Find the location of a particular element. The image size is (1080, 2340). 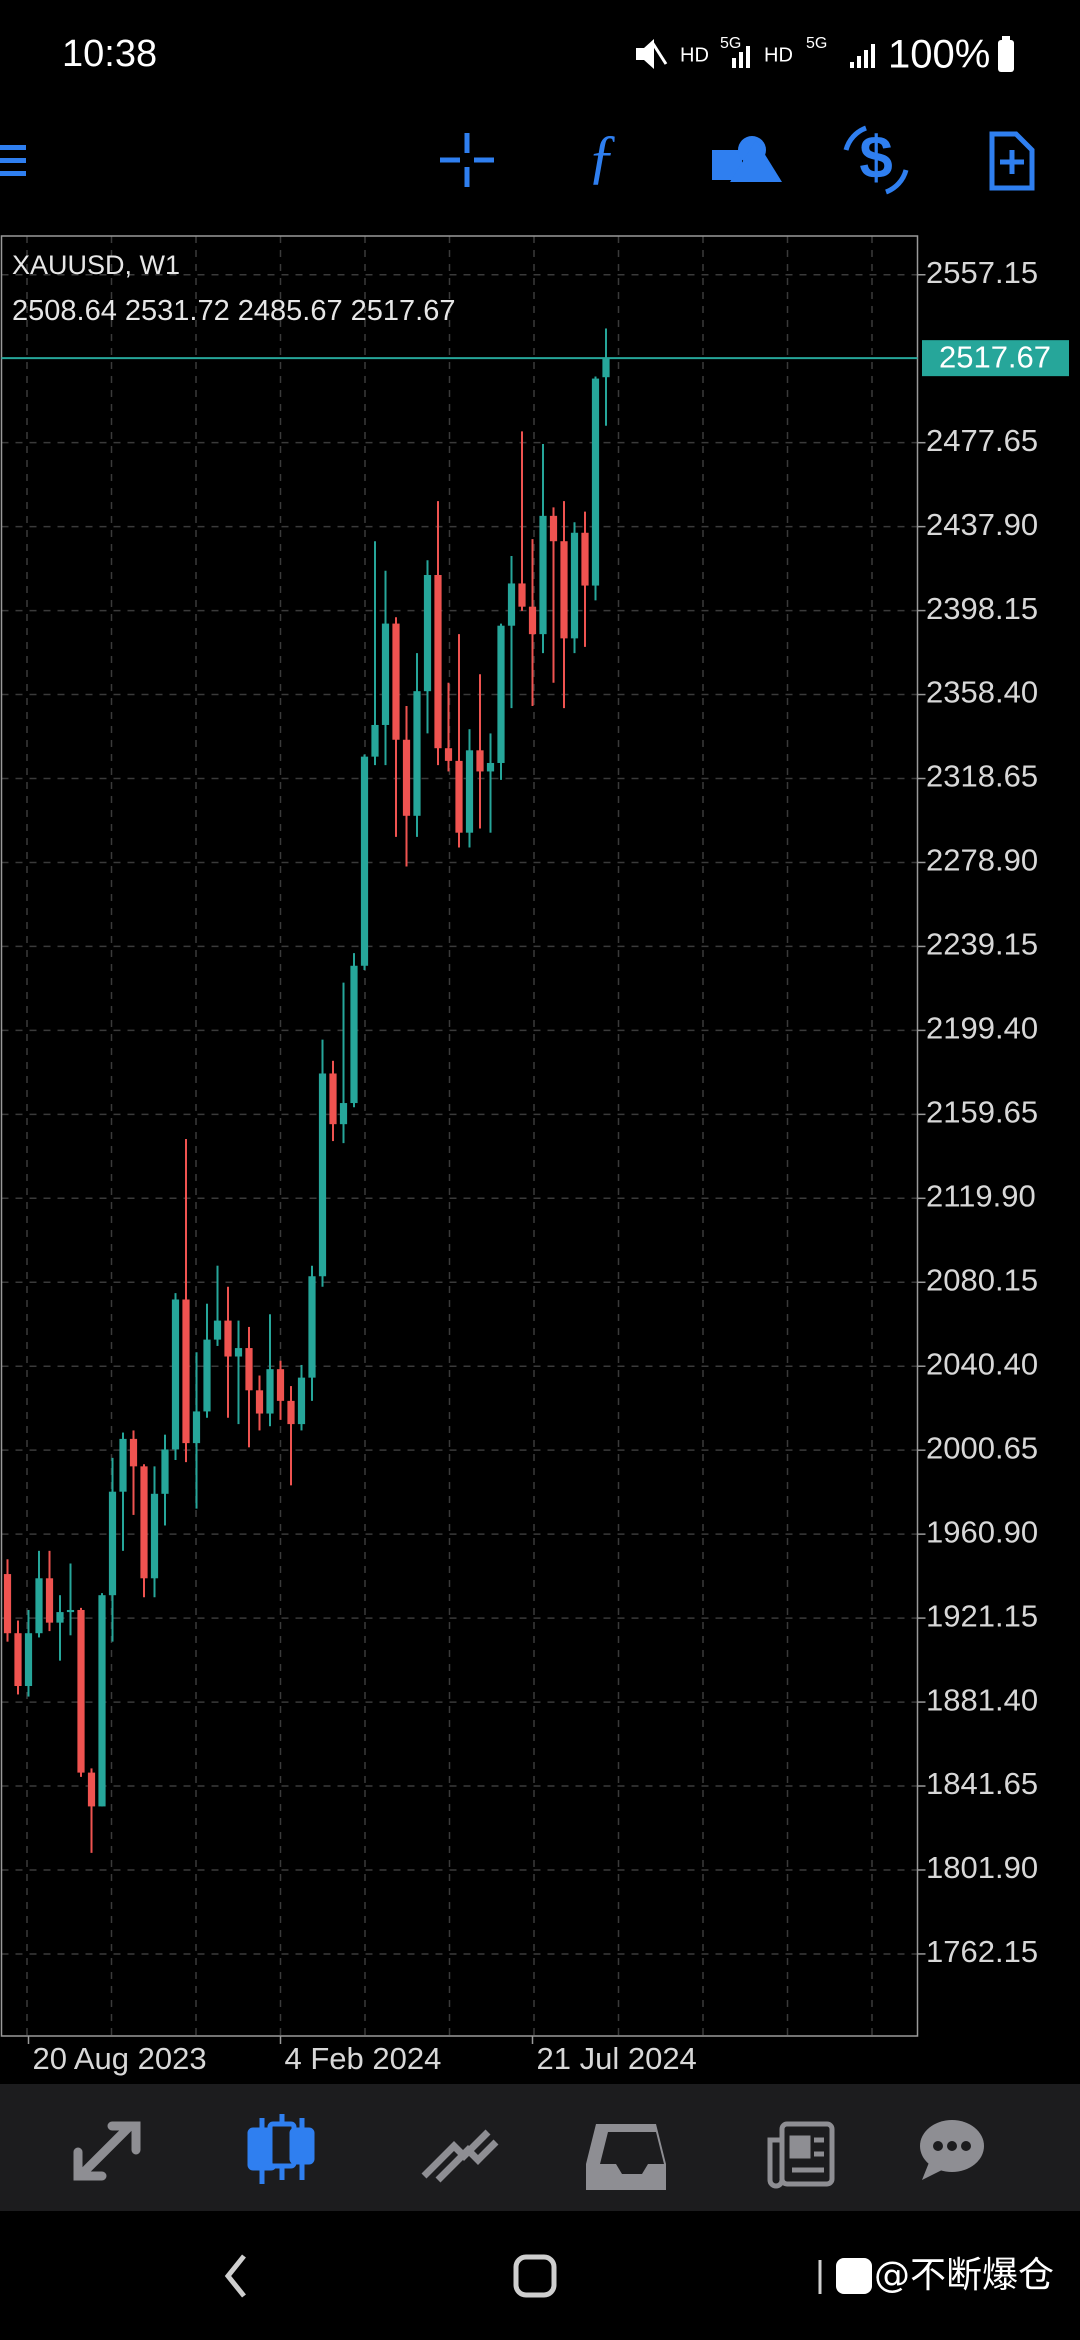

indicators-button: ƒ is located at coordinates (602, 156).